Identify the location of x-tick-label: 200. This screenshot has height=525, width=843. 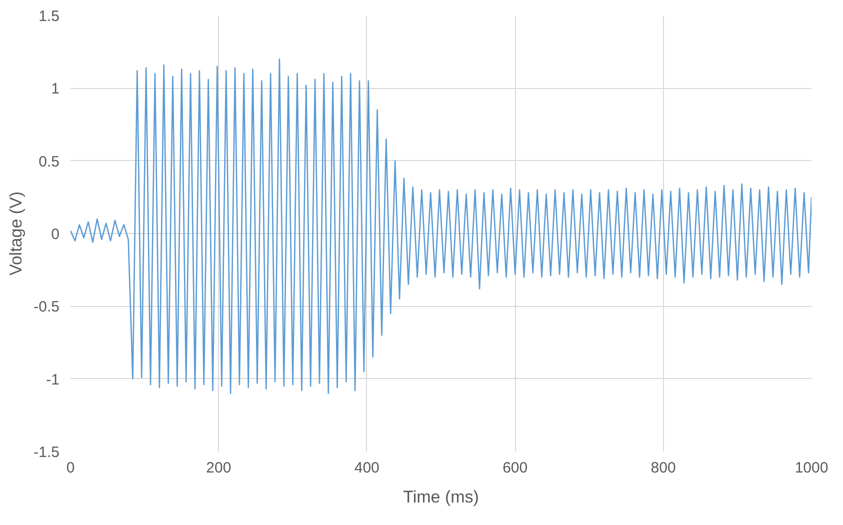
(219, 468).